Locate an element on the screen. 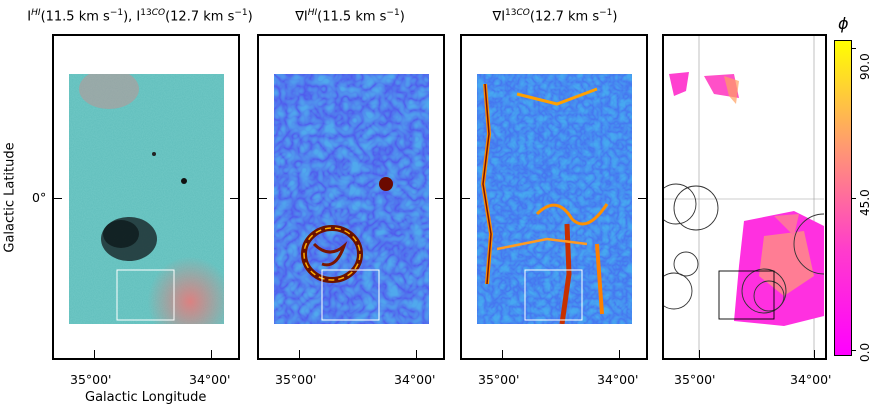 Image resolution: width=887 pixels, height=417 pixels. panel-3-ytick-left is located at coordinates (466, 198).